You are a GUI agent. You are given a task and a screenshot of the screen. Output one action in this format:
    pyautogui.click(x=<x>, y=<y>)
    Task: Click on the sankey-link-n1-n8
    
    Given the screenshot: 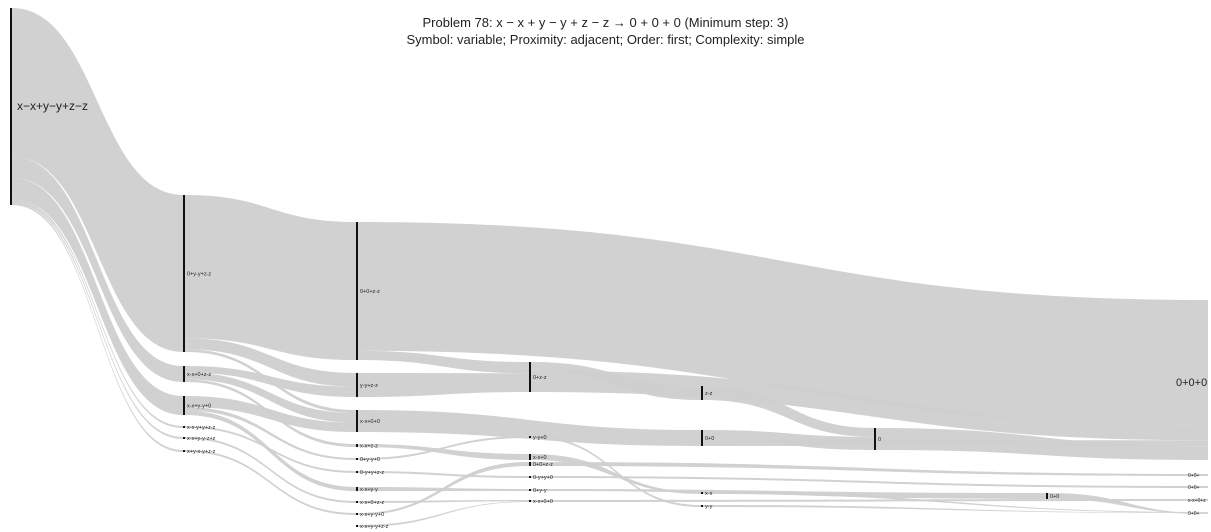 What is the action you would take?
    pyautogui.click(x=270, y=362)
    